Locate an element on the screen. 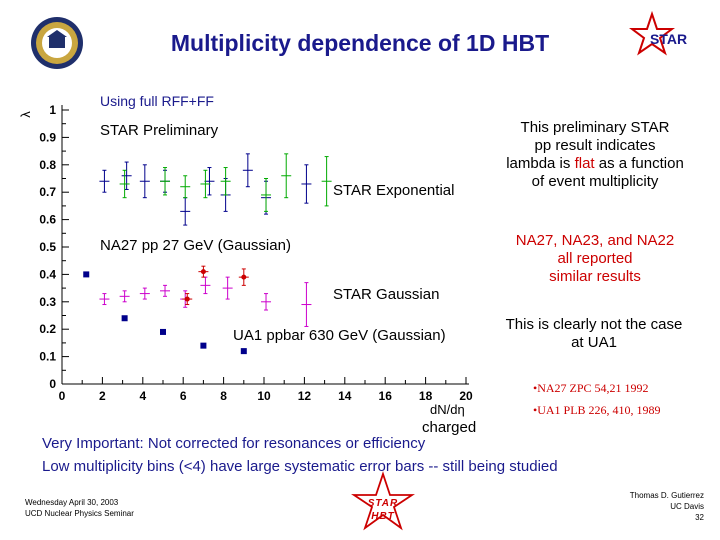  uc-davis-seal-icon is located at coordinates (57, 43).